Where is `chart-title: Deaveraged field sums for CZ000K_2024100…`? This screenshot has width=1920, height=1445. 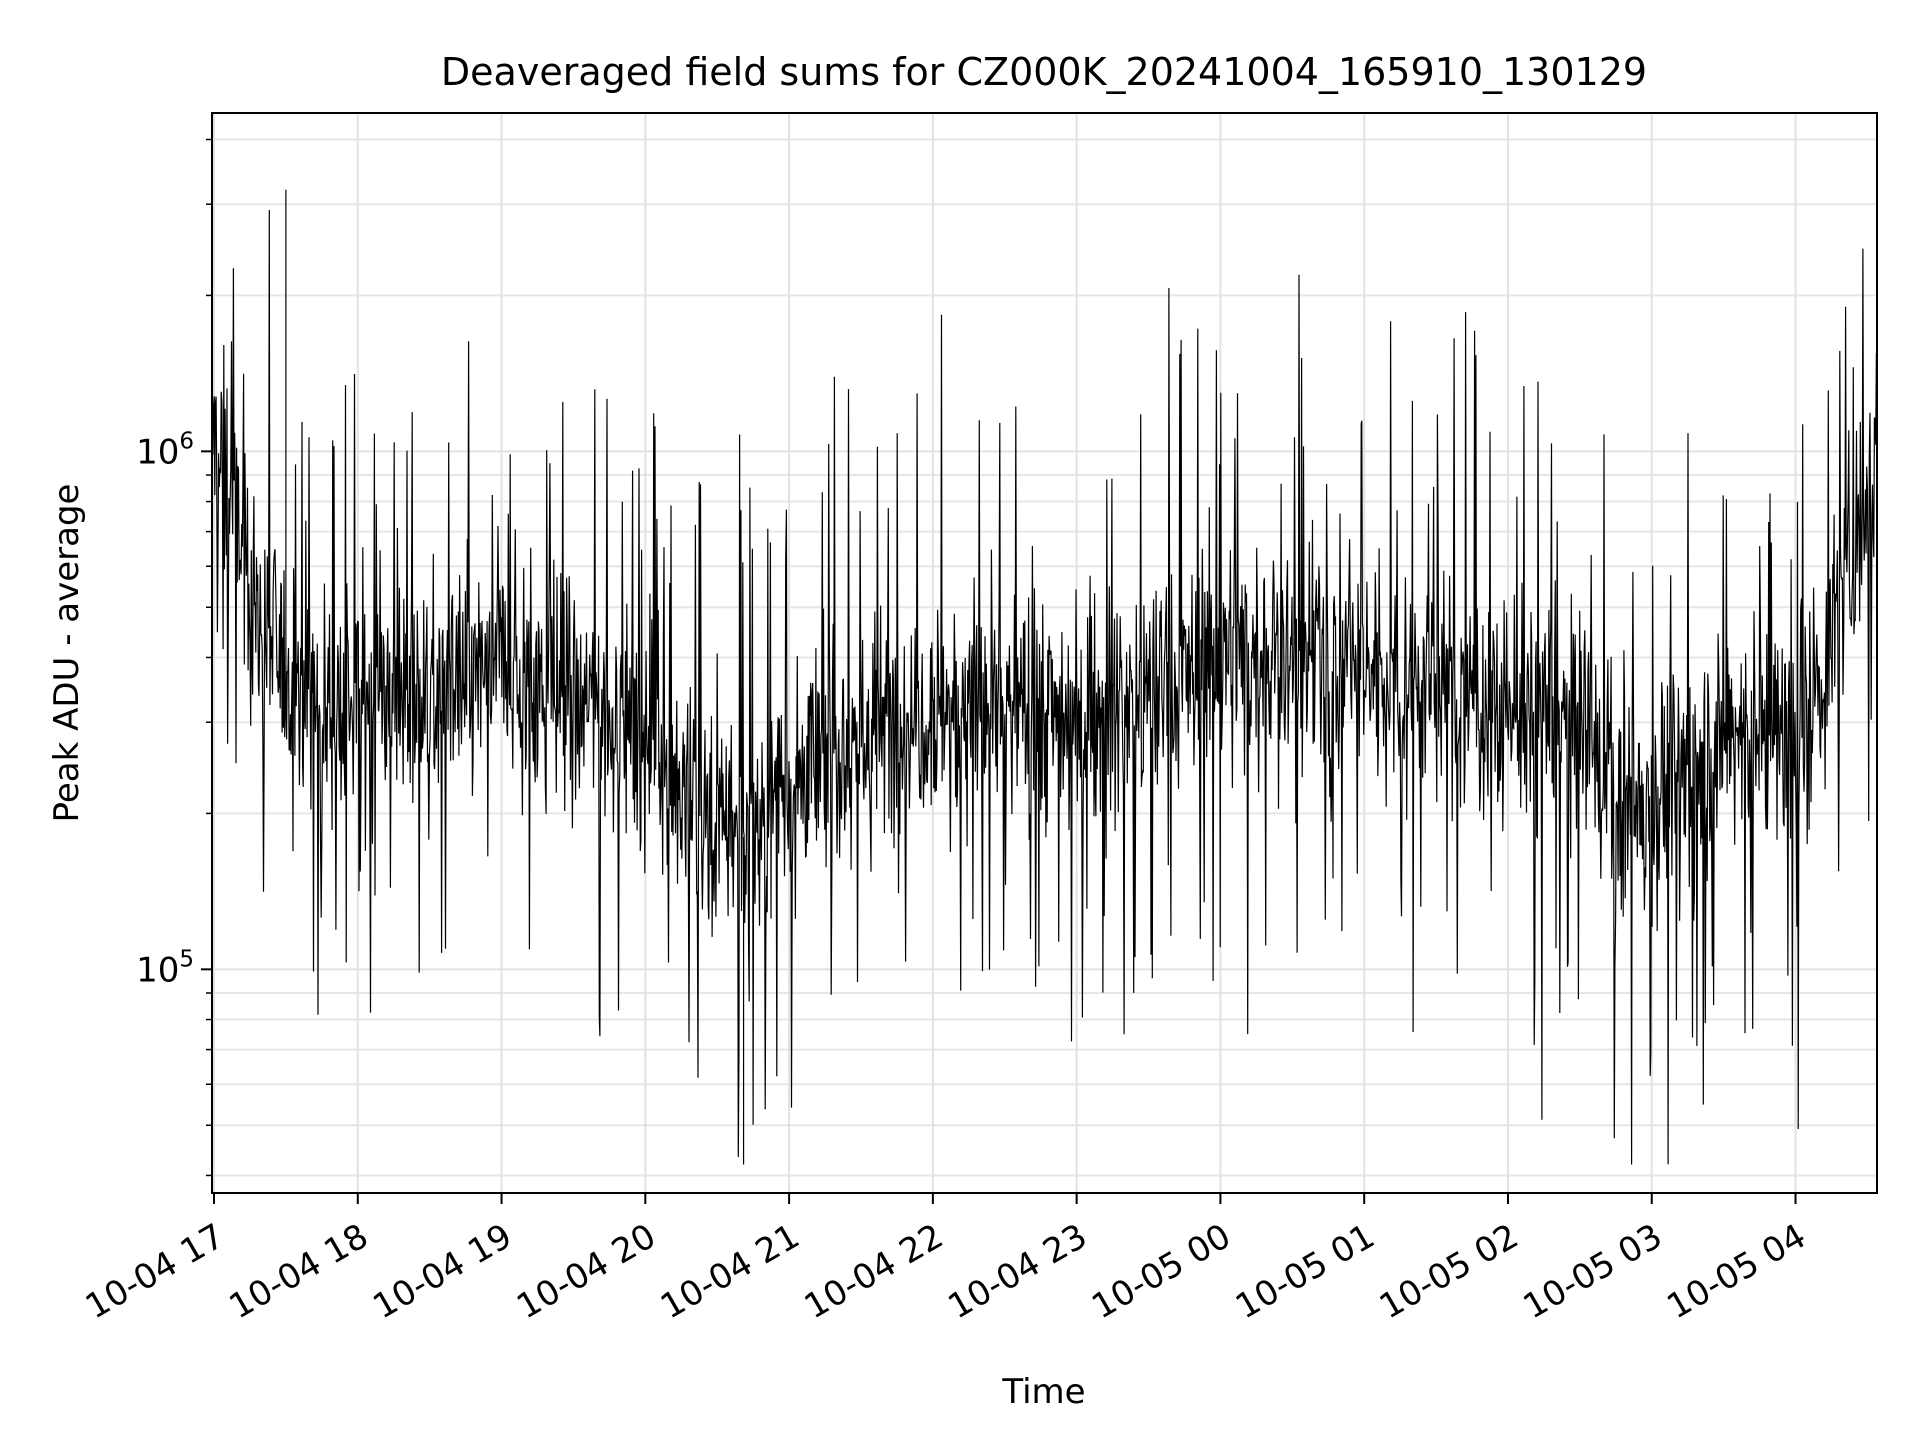 chart-title: Deaveraged field sums for CZ000K_2024100… is located at coordinates (1044, 72).